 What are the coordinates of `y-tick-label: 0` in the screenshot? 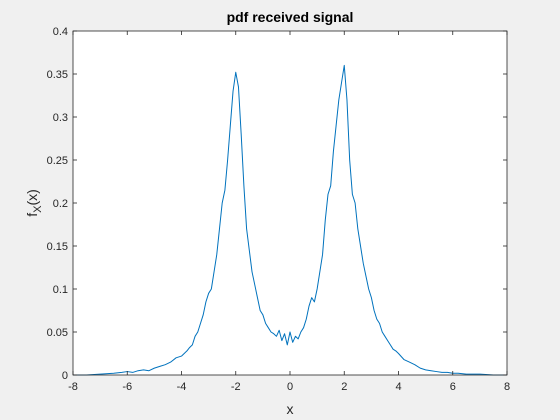 It's located at (65, 376).